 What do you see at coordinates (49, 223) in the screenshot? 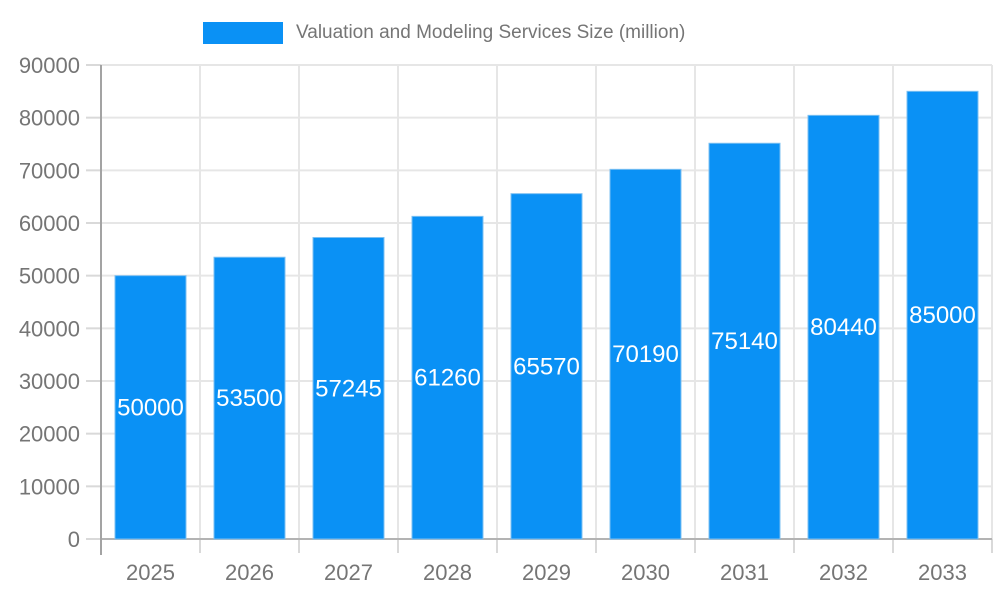
I see `y-axis-label: 60000` at bounding box center [49, 223].